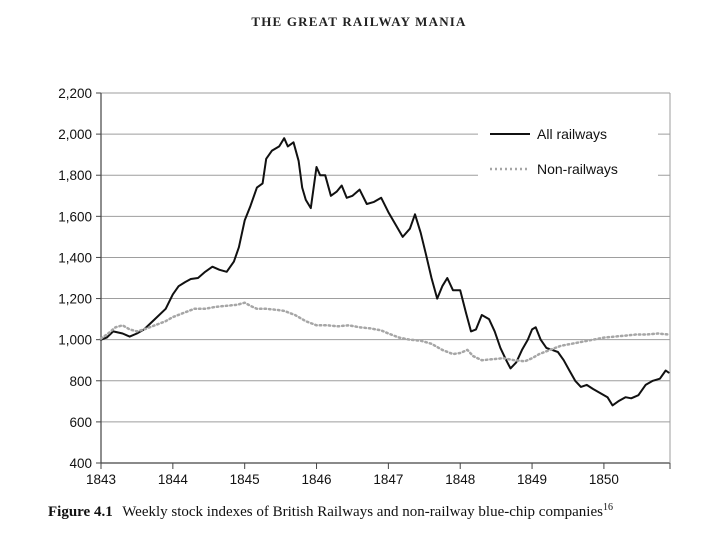 The height and width of the screenshot is (555, 718). I want to click on legend-label-non-railways: Non-railways, so click(577, 169).